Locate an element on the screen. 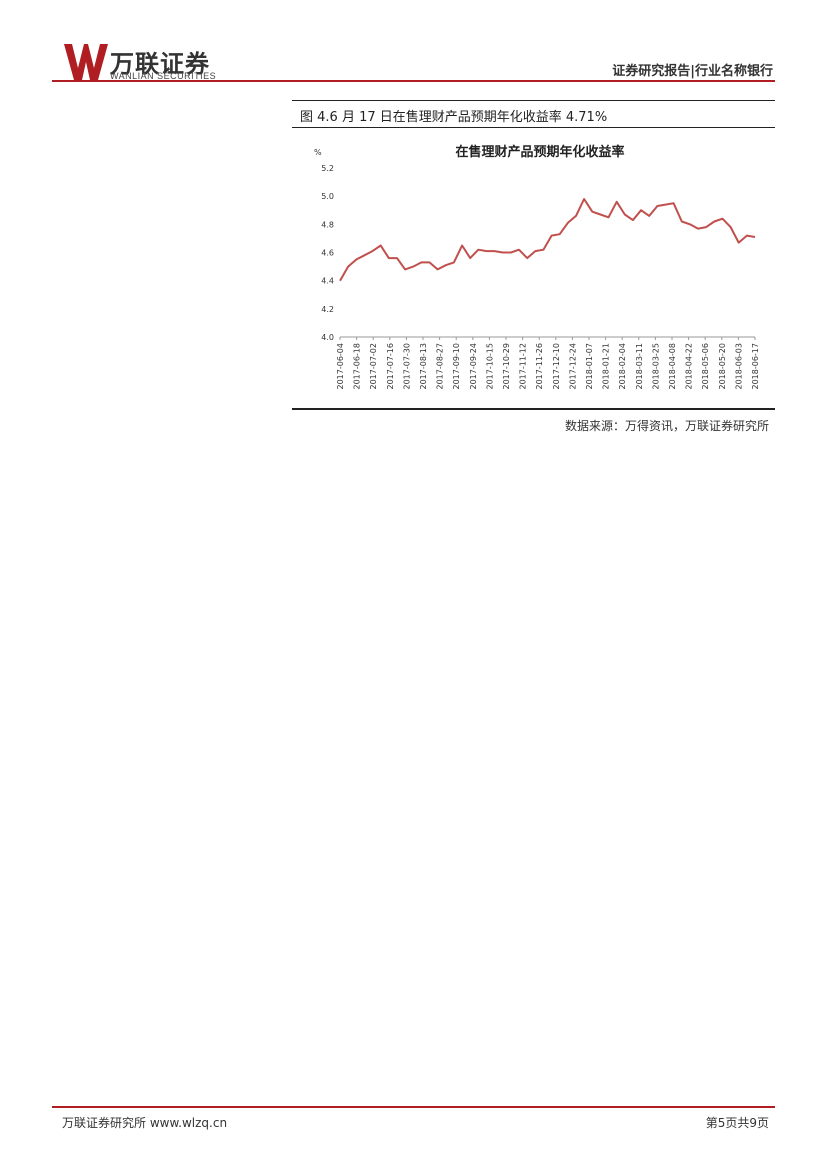 The image size is (827, 1169). x-tick-label: 2018-06-03 is located at coordinates (738, 366).